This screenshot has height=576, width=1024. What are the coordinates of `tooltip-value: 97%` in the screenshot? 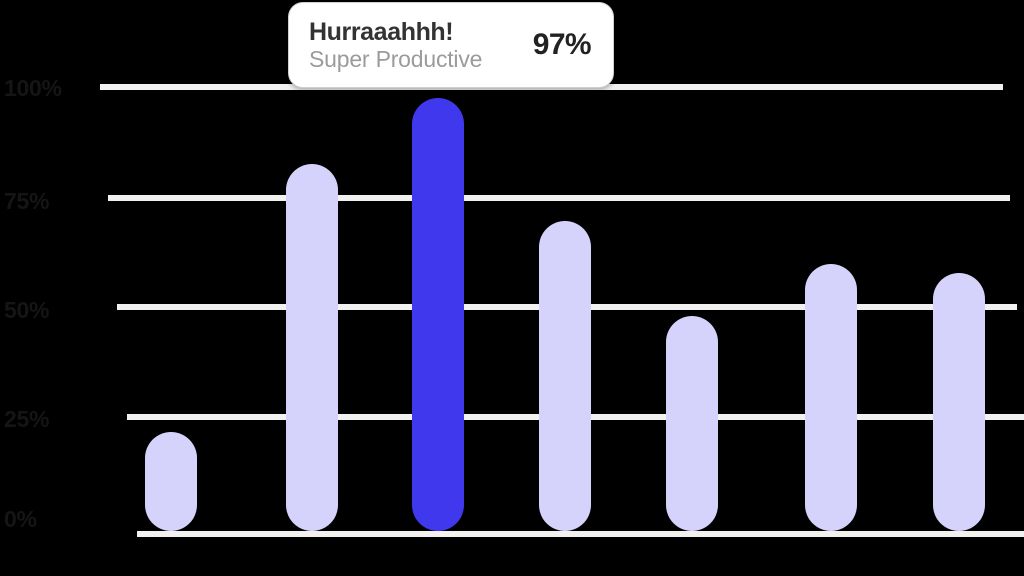 It's located at (562, 44).